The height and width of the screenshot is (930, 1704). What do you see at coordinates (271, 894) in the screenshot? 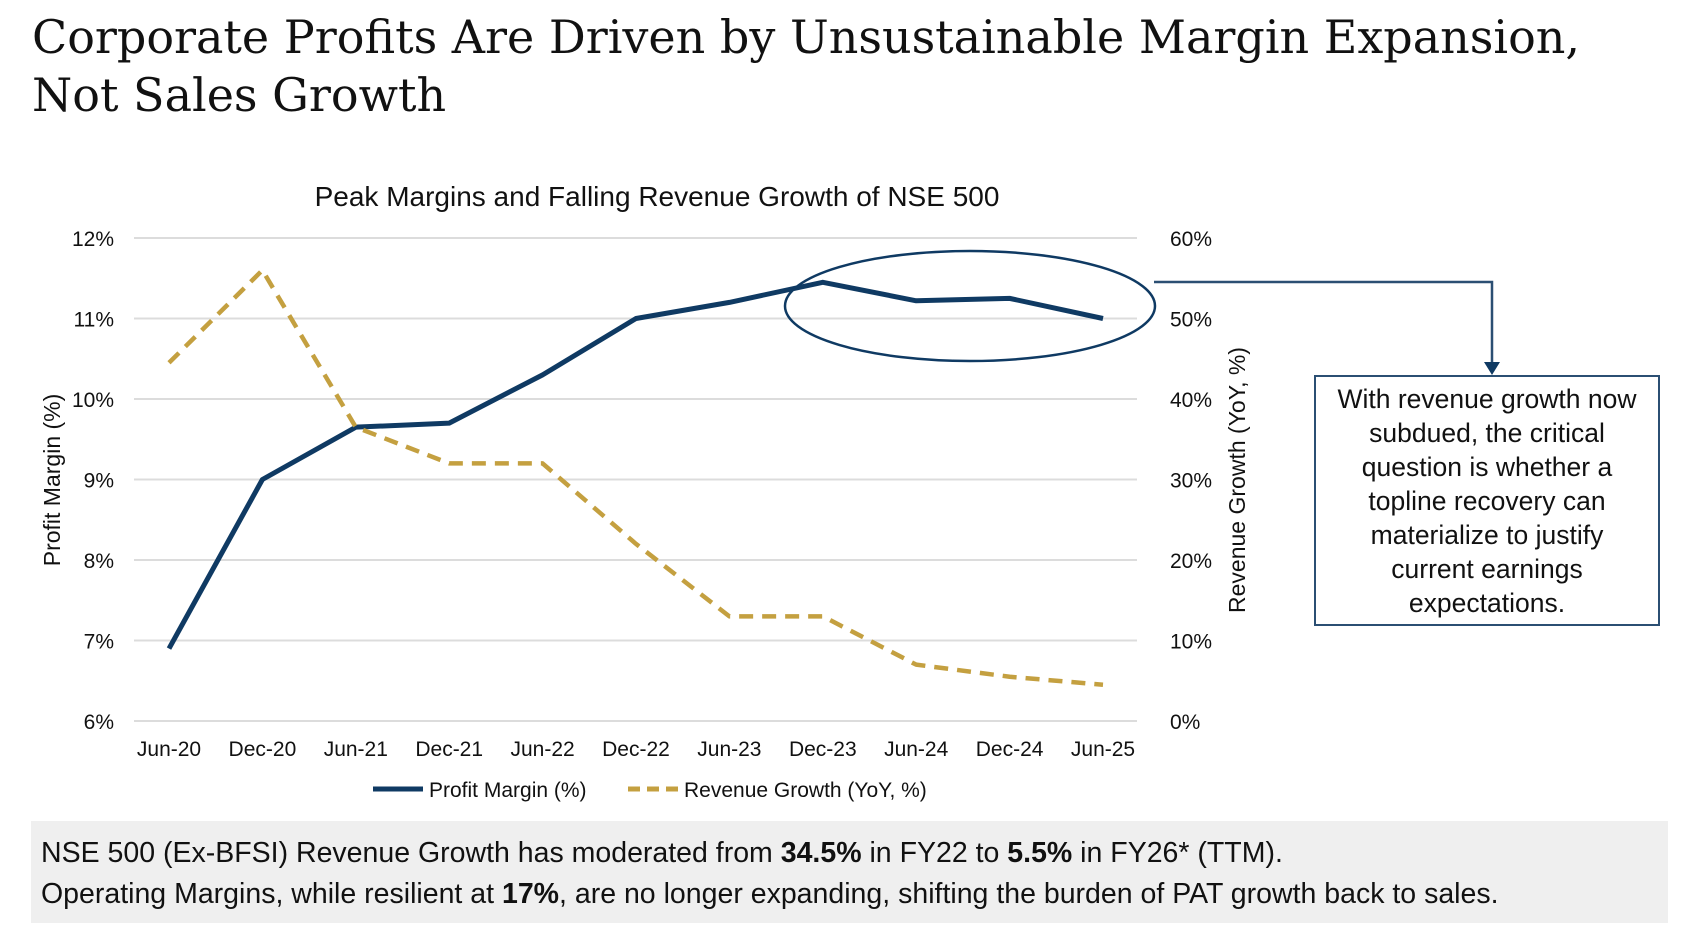
I see `summary-text: Operating Margins, while resilient at` at bounding box center [271, 894].